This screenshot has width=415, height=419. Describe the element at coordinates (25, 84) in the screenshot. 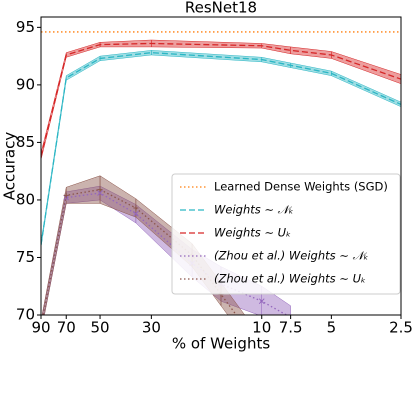

I see `y-tick-label: 90` at that location.